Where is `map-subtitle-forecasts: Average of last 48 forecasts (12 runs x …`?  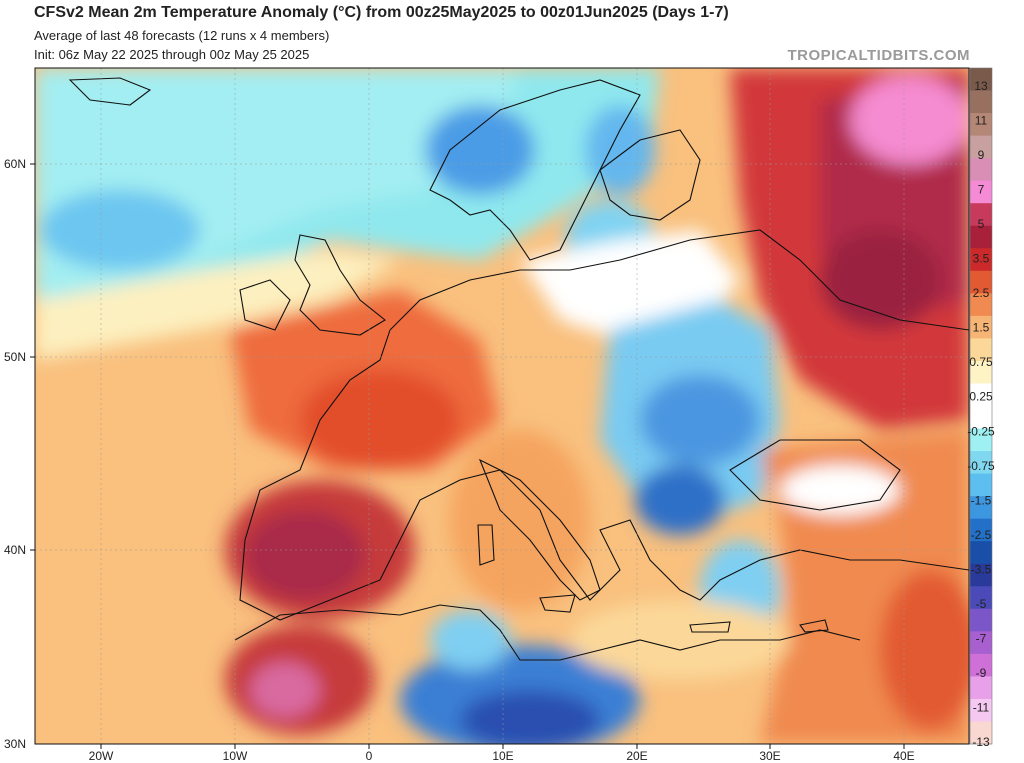 map-subtitle-forecasts: Average of last 48 forecasts (12 runs x … is located at coordinates (182, 35).